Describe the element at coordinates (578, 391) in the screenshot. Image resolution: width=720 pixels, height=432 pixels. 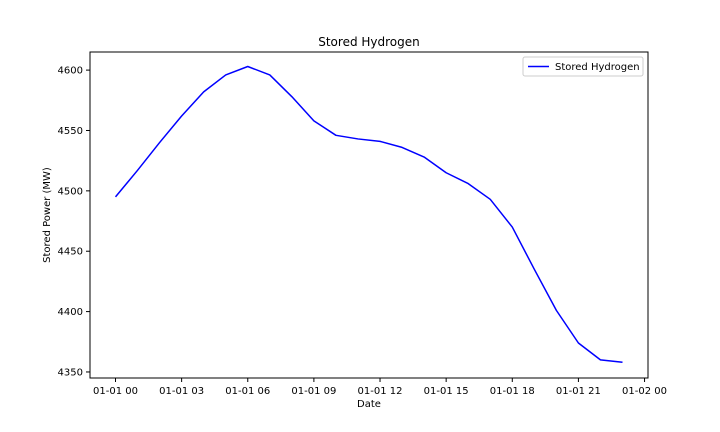
I see `x-tick-label: 01-01 21` at that location.